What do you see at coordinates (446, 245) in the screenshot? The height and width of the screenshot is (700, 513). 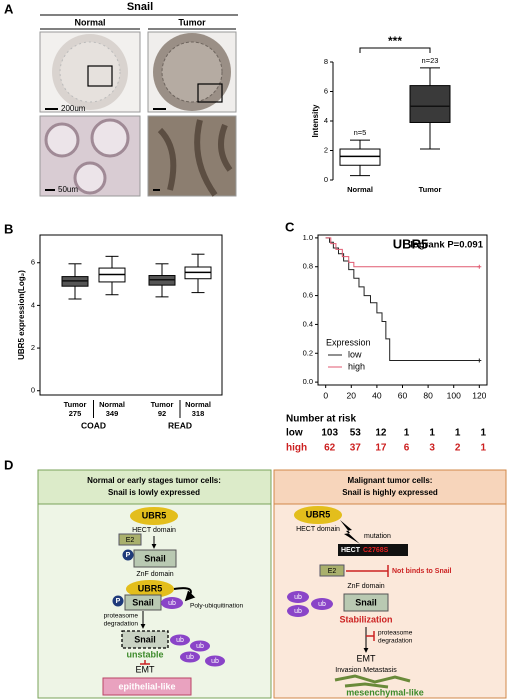 I see `annotation: logrank P=0.091` at bounding box center [446, 245].